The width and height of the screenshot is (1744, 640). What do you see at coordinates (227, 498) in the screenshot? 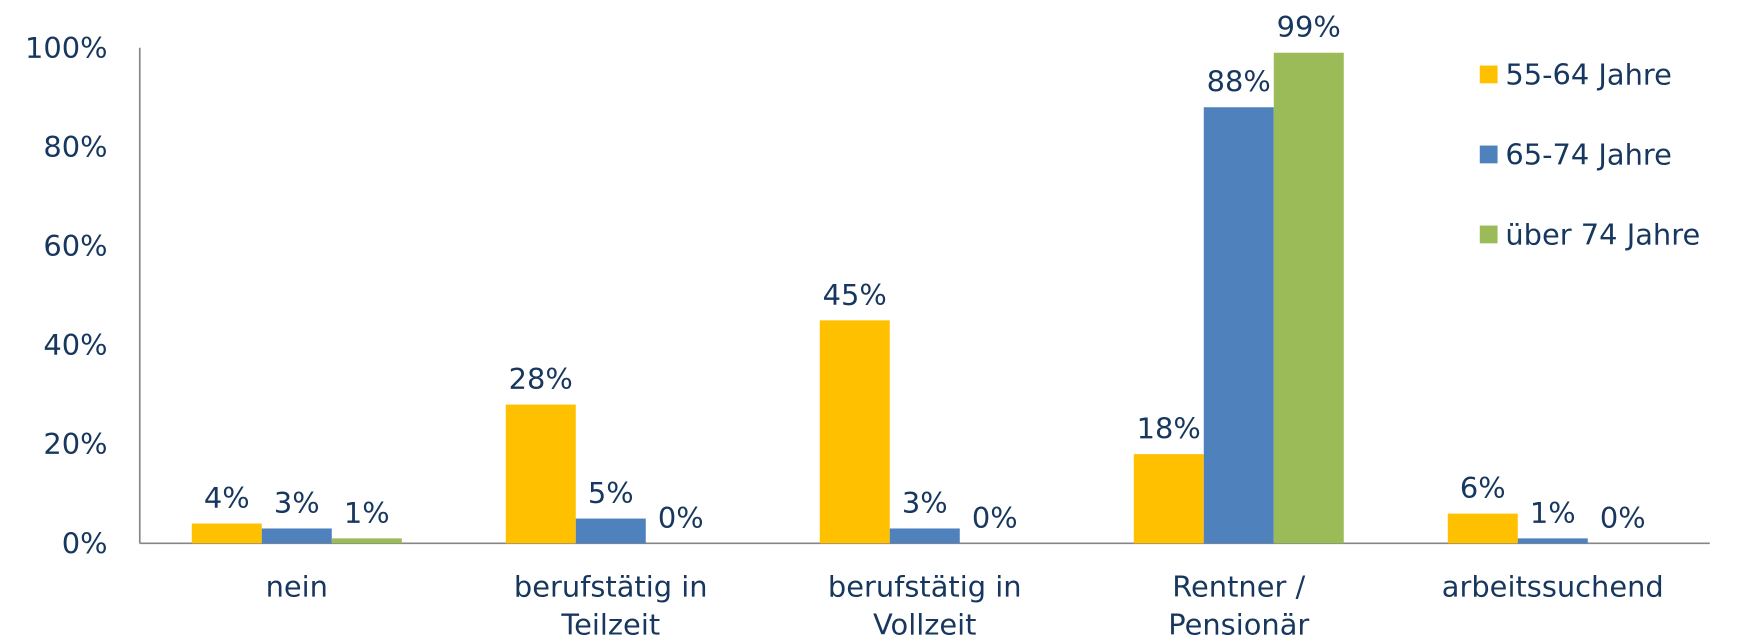
I see `value-label: 4%` at bounding box center [227, 498].